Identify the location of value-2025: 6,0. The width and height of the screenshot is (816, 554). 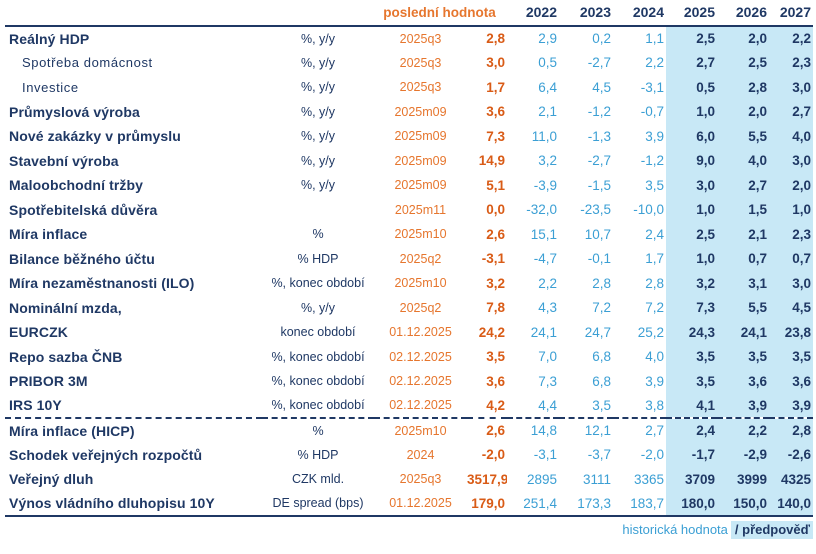
(691, 136).